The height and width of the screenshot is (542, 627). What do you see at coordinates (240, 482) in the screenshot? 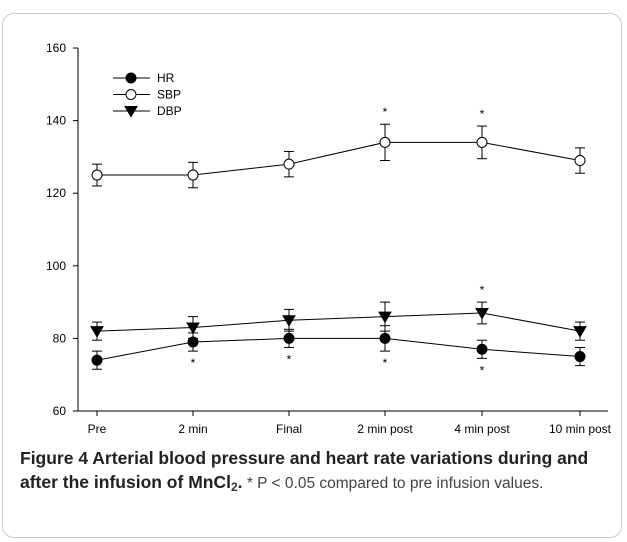
I see `caption-title-end: .` at bounding box center [240, 482].